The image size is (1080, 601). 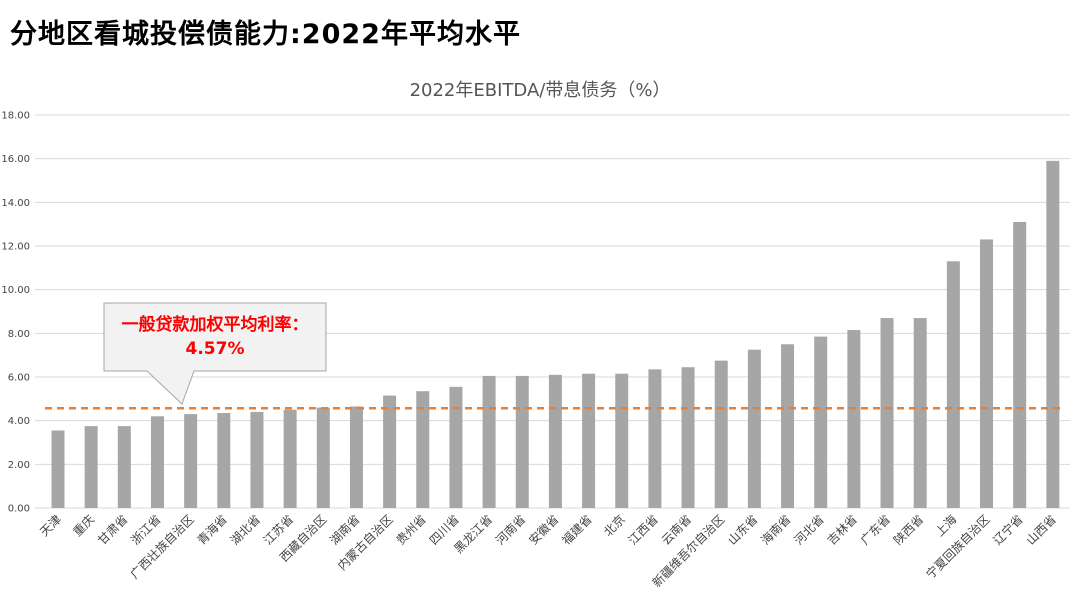 What do you see at coordinates (50, 525) in the screenshot?
I see `x-category-label: 天津` at bounding box center [50, 525].